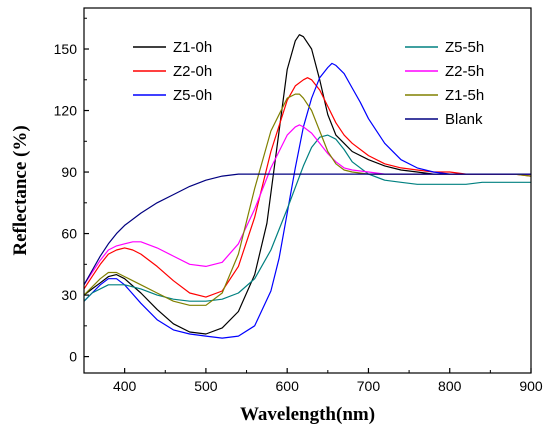 The width and height of the screenshot is (550, 435). Describe the element at coordinates (531, 386) in the screenshot. I see `x-tick-label: 900` at that location.